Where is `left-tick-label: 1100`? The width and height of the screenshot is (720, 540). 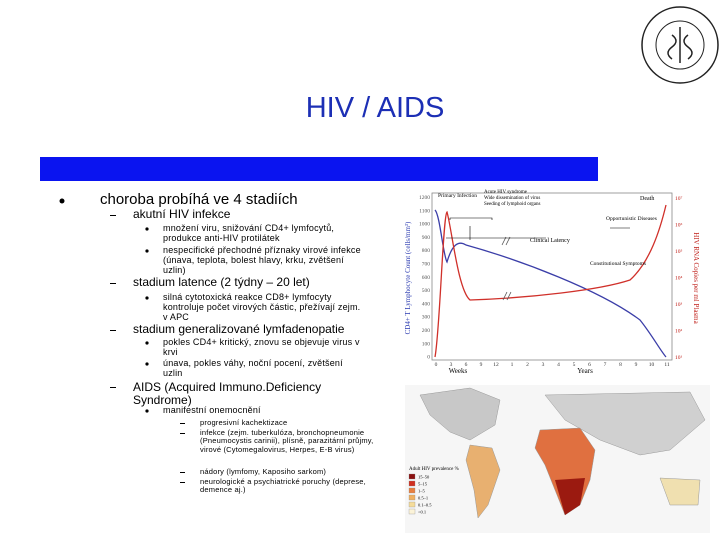 left-tick-label: 1100 is located at coordinates (424, 211).